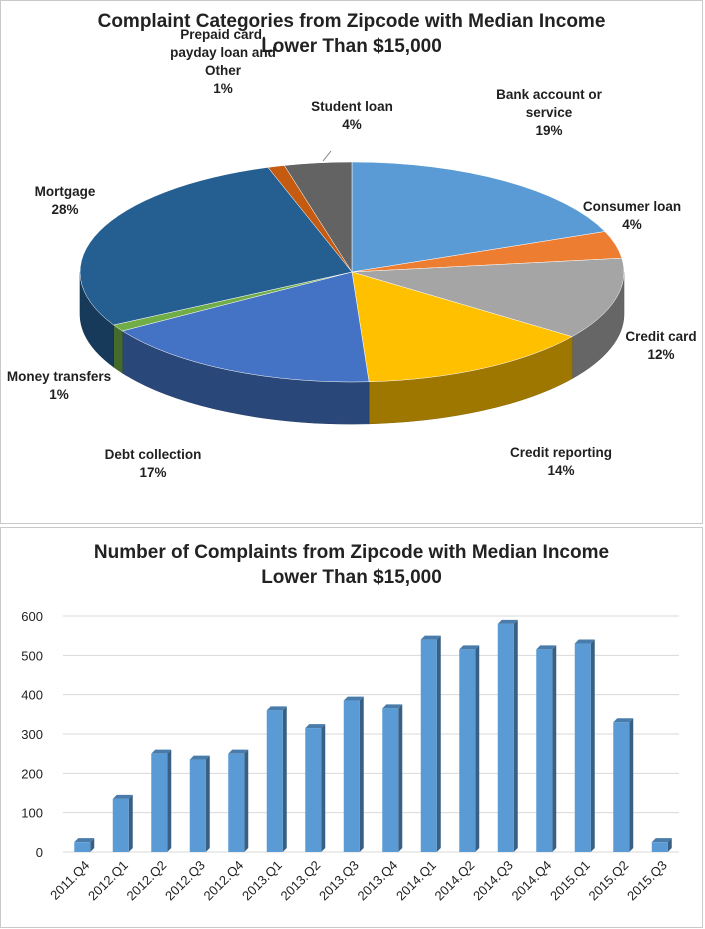  I want to click on bar-2011.Q4, so click(84, 845).